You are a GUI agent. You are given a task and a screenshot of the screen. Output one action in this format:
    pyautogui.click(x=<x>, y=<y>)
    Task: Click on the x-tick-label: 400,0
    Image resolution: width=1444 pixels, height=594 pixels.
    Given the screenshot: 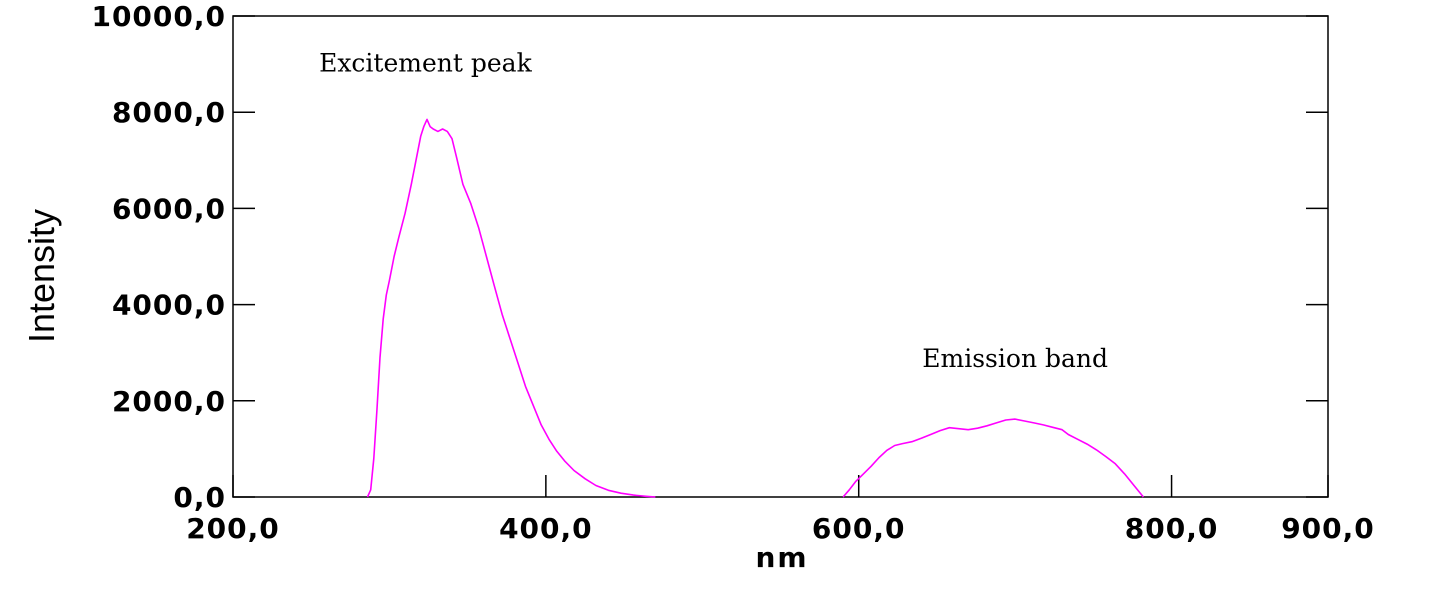 What is the action you would take?
    pyautogui.click(x=546, y=528)
    